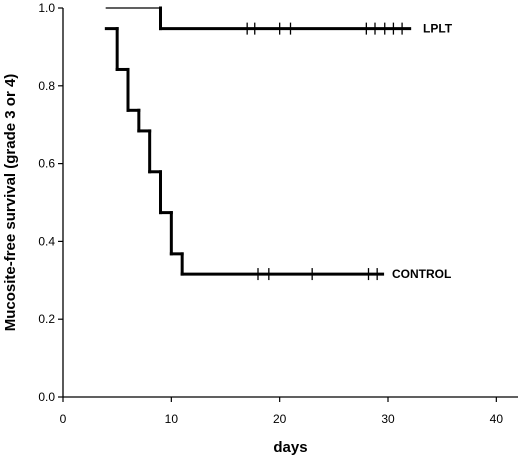 The height and width of the screenshot is (459, 520). What do you see at coordinates (290, 447) in the screenshot?
I see `x-axis-title: days` at bounding box center [290, 447].